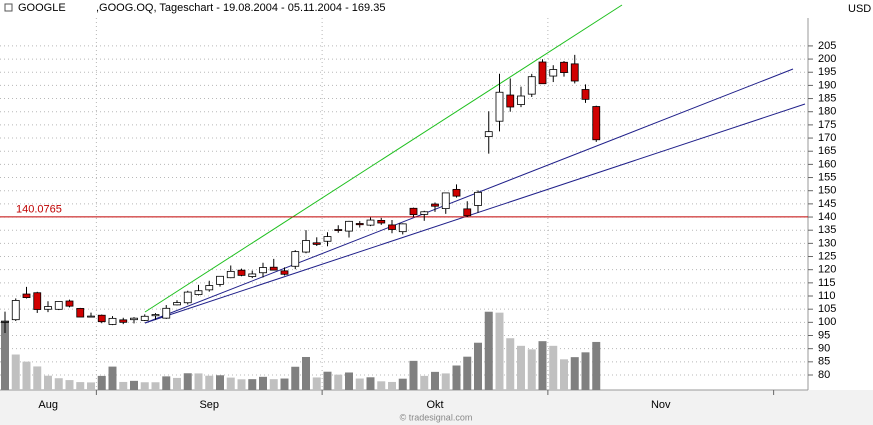 The width and height of the screenshot is (873, 425). Describe the element at coordinates (827, 322) in the screenshot. I see `y-tick-label: 100` at that location.